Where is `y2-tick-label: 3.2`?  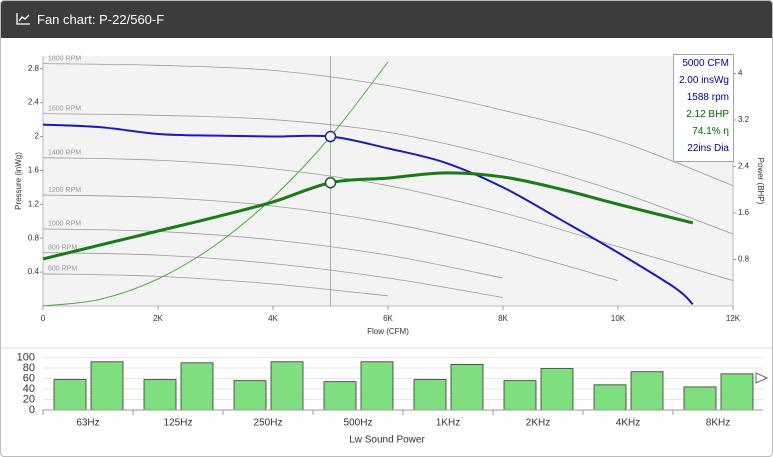 y2-tick-label: 3.2 is located at coordinates (744, 119).